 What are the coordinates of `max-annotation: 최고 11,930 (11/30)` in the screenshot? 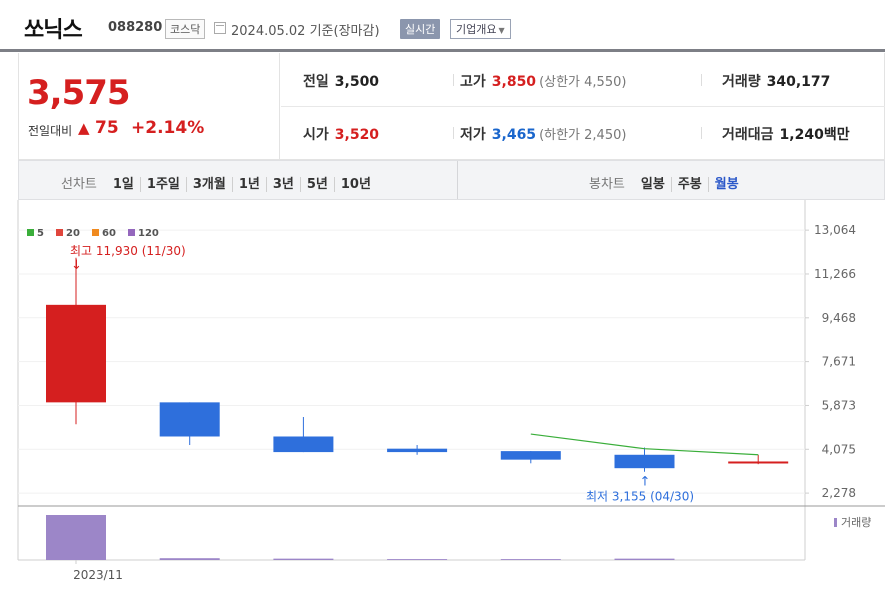 It's located at (128, 251).